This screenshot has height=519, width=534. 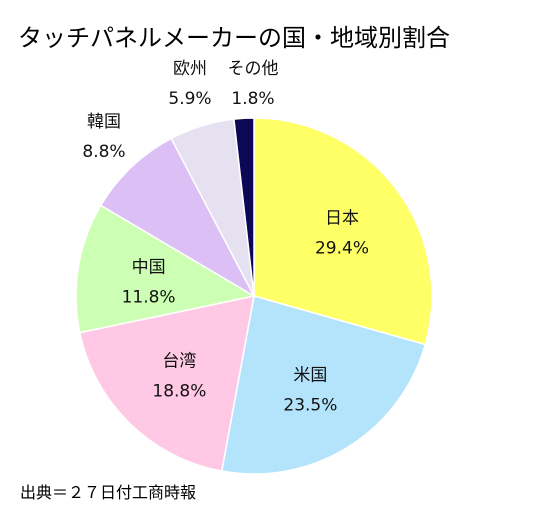 What do you see at coordinates (189, 99) in the screenshot?
I see `slice-value-label: 5.9%` at bounding box center [189, 99].